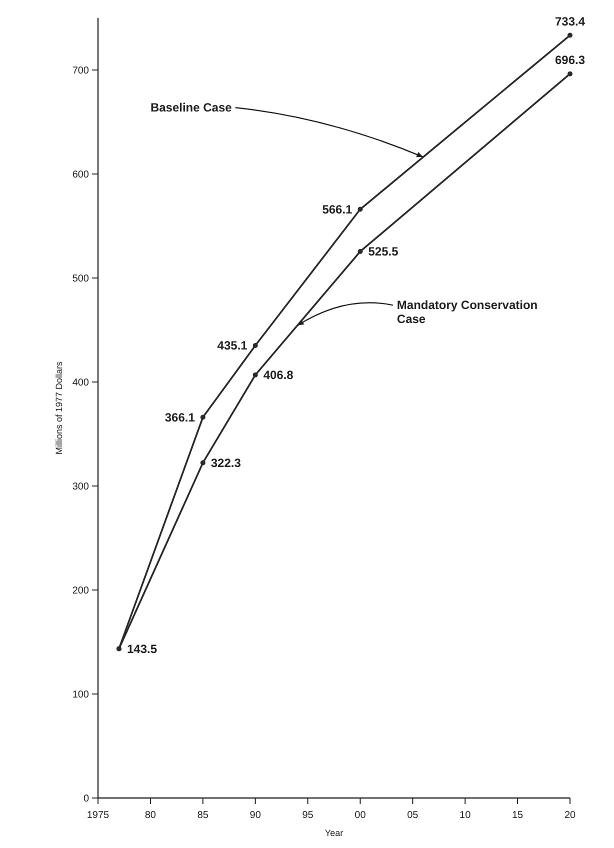 The height and width of the screenshot is (848, 614). I want to click on x-tick-label: 00, so click(360, 815).